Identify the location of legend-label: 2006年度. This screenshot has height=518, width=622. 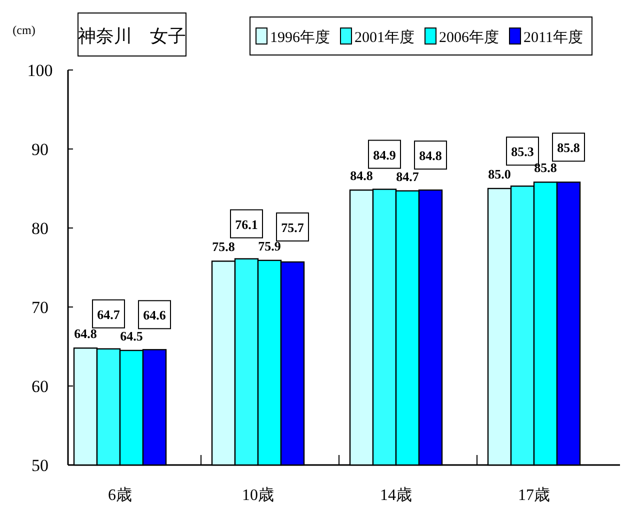
(469, 37).